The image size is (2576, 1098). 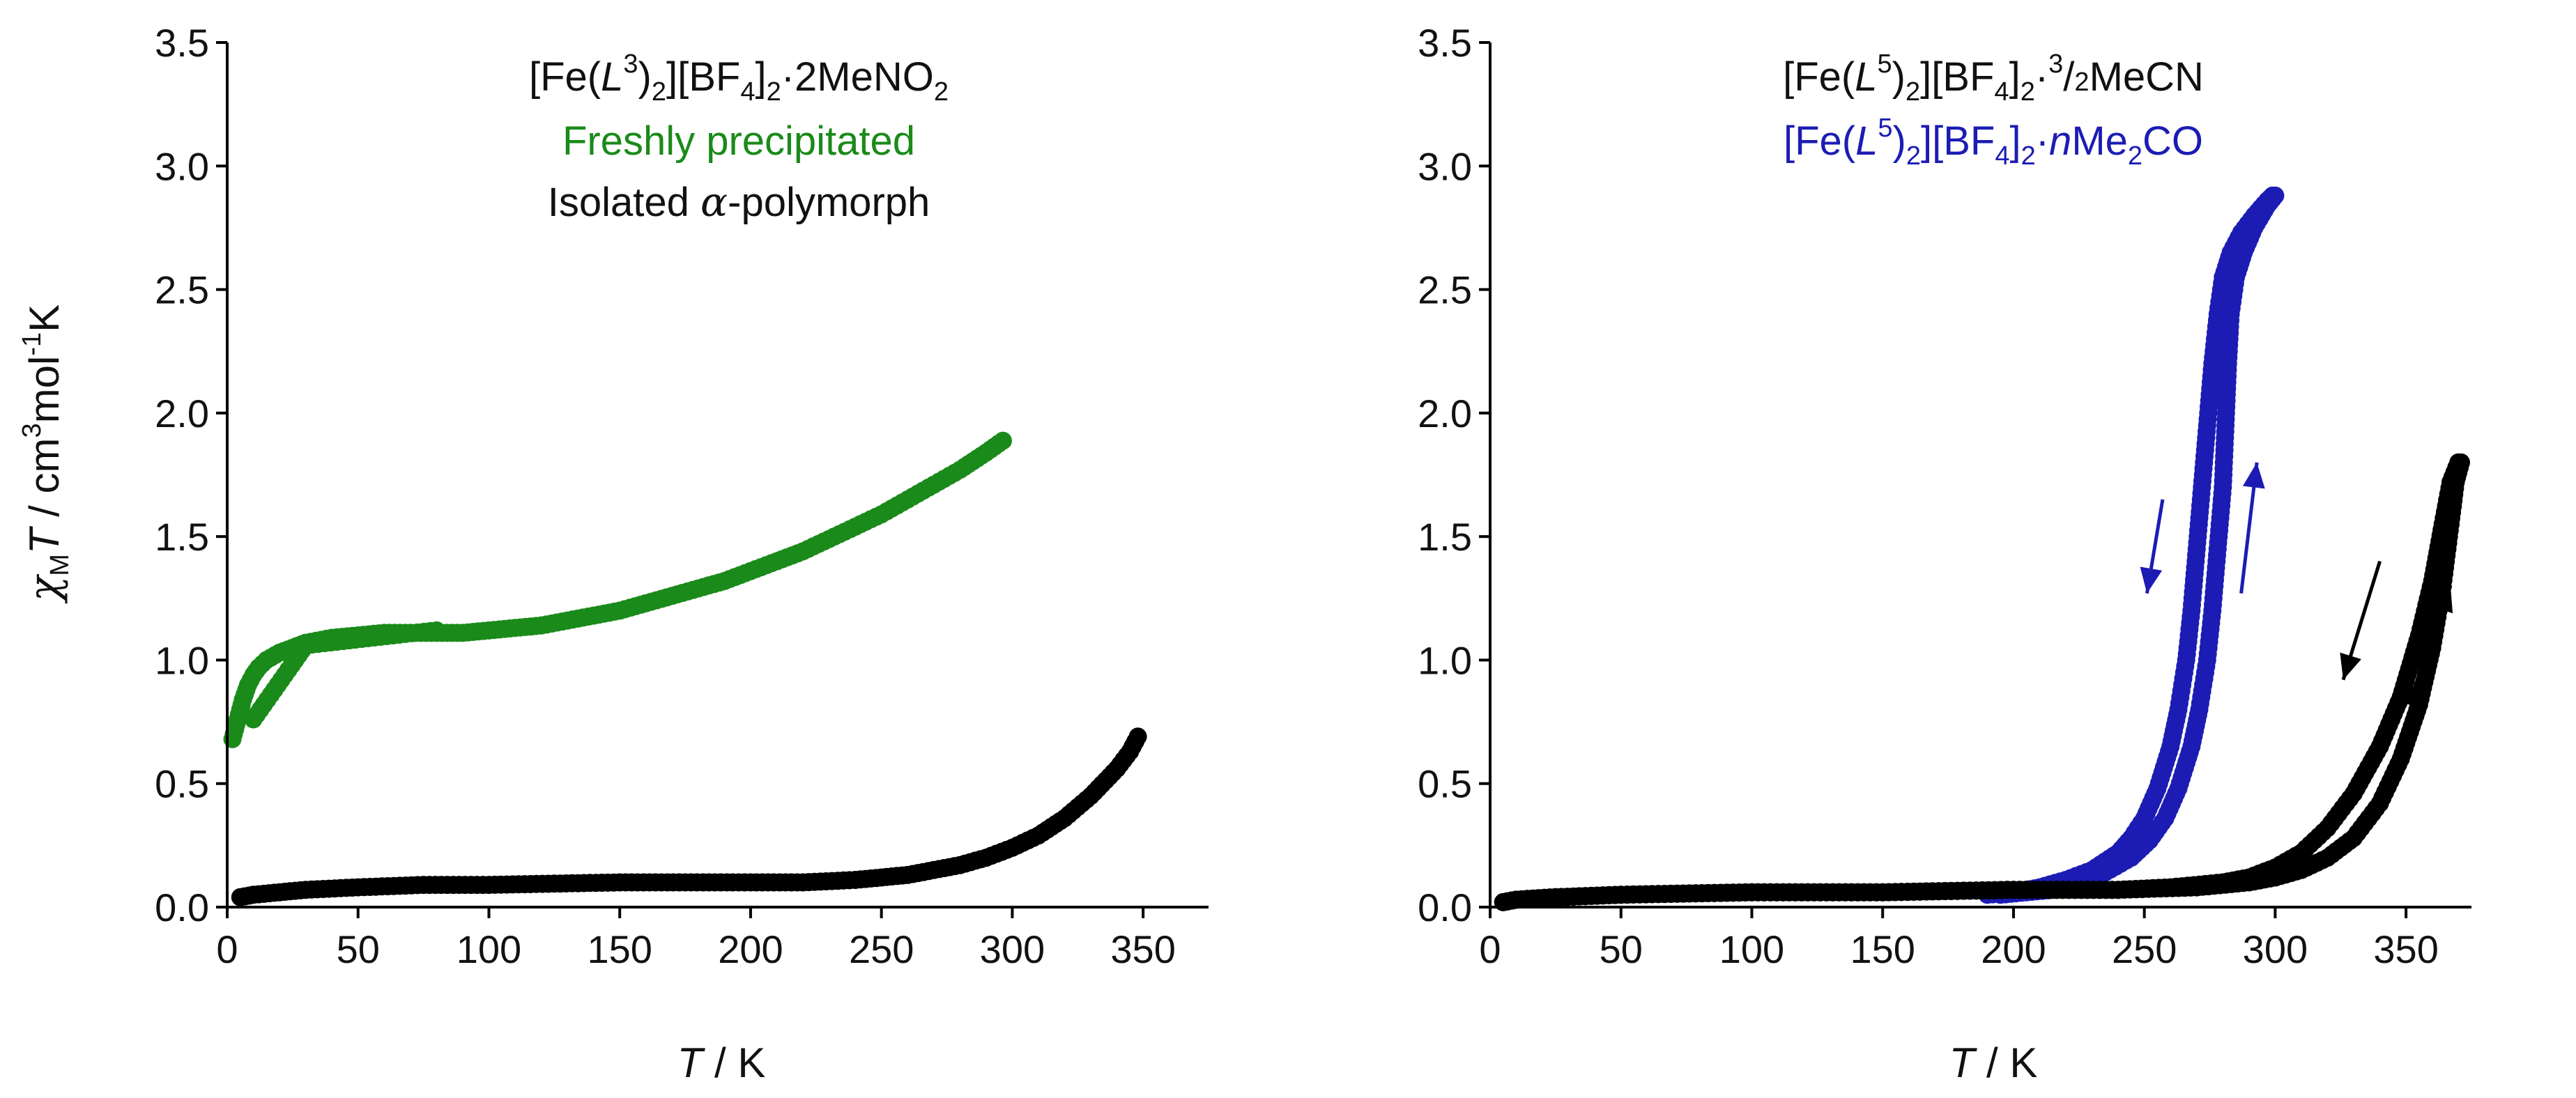 I want to click on right-x-axis-title: T / K, so click(x=1993, y=1062).